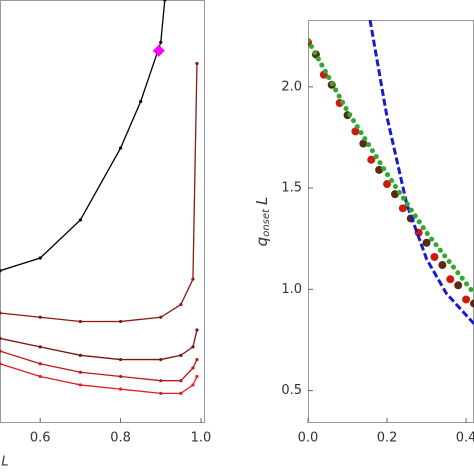 This screenshot has height=474, width=474. I want to click on y-label-rest: L, so click(262, 201).